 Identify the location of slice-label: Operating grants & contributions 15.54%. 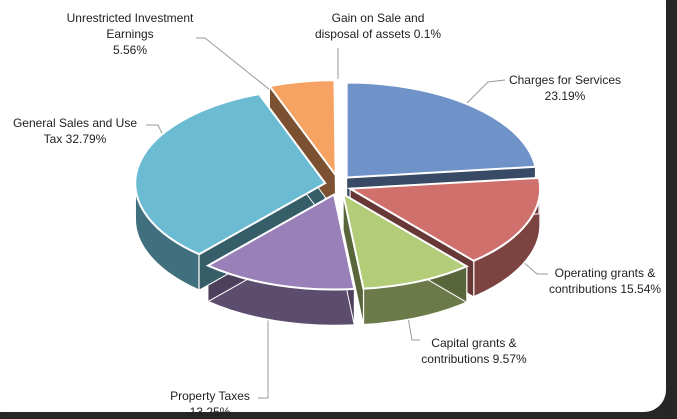
(605, 281).